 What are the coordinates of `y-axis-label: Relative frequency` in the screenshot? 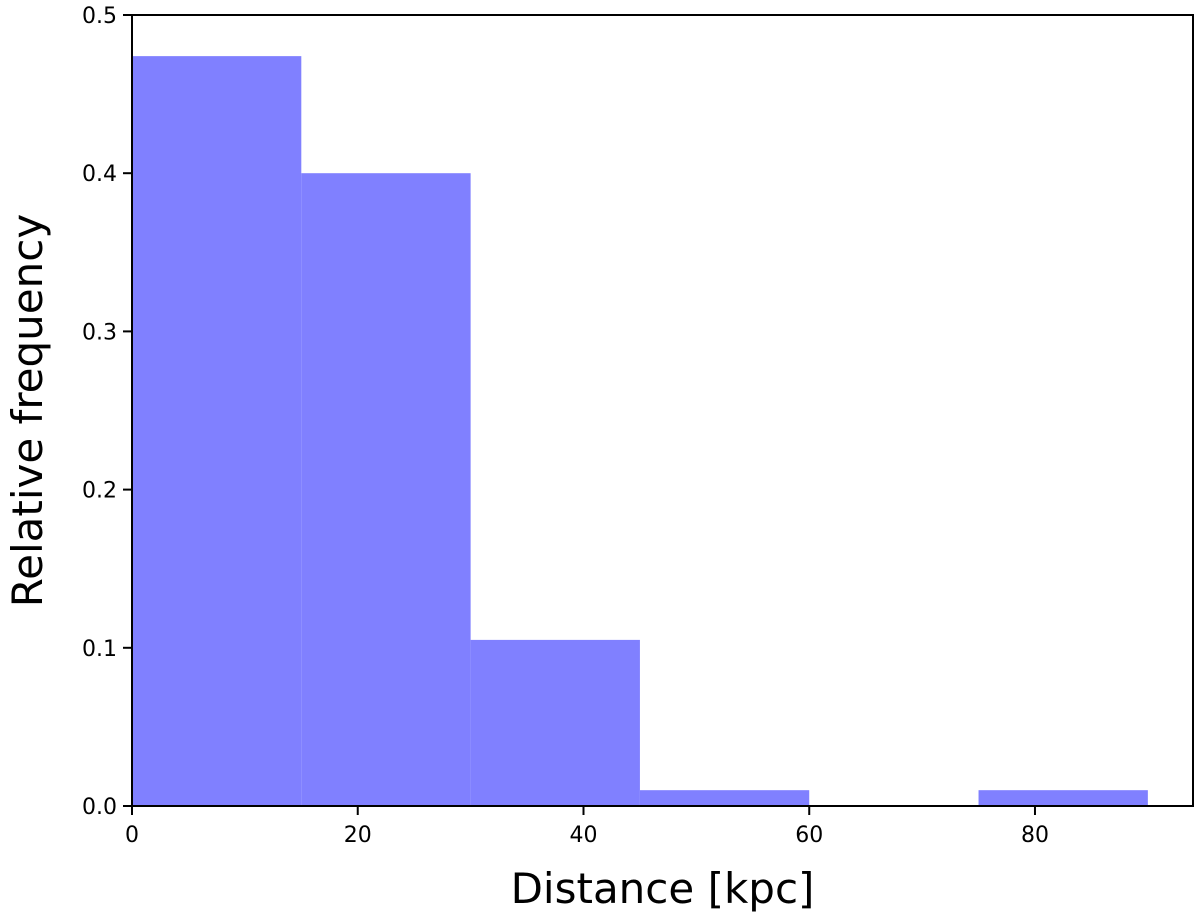 It's located at (27, 410).